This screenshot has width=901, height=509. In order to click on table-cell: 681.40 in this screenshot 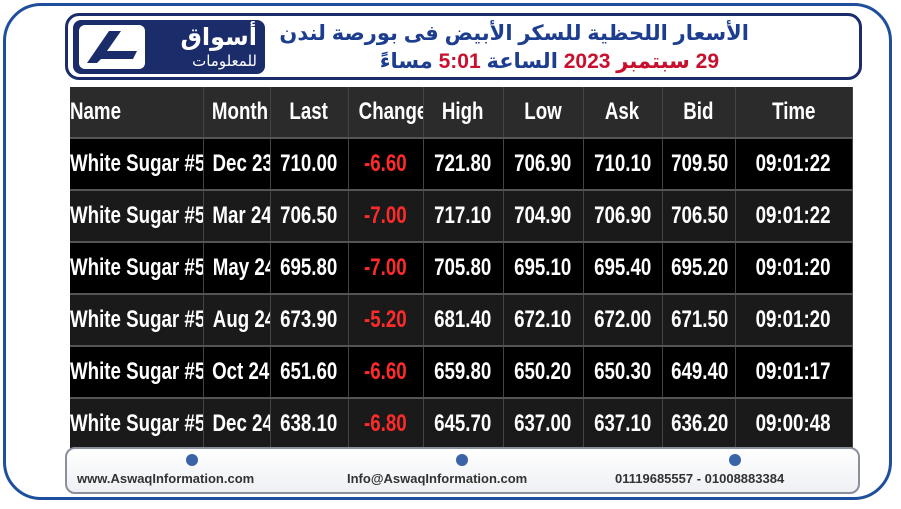, I will do `click(463, 320)`.